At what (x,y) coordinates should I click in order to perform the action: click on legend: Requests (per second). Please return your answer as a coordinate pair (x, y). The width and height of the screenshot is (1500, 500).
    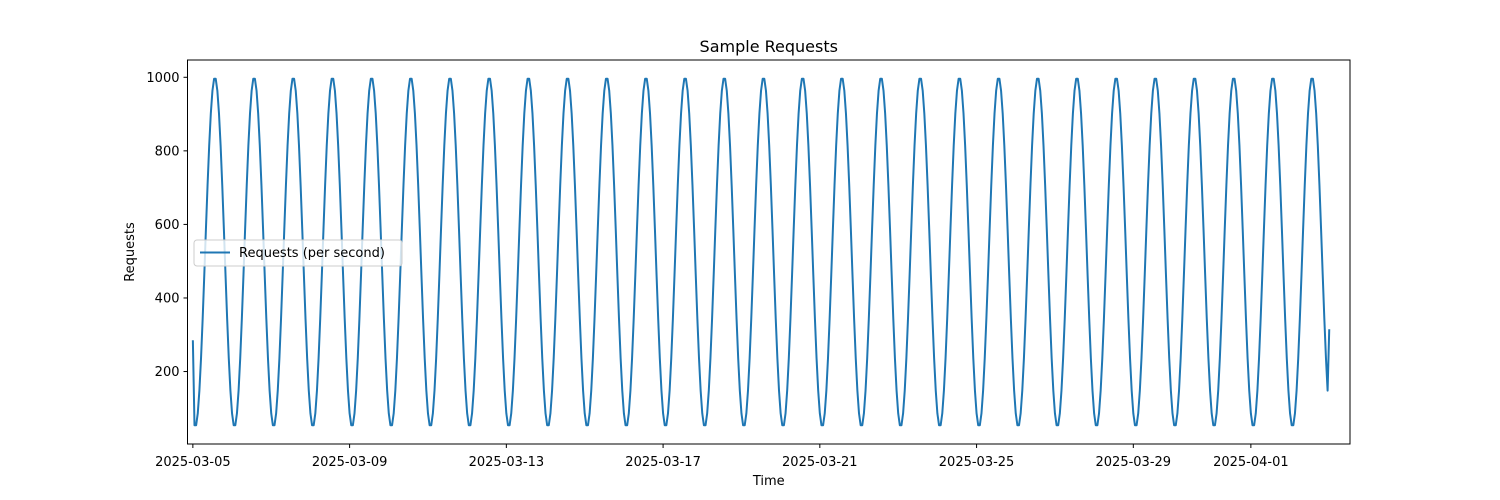
    Looking at the image, I should click on (298, 253).